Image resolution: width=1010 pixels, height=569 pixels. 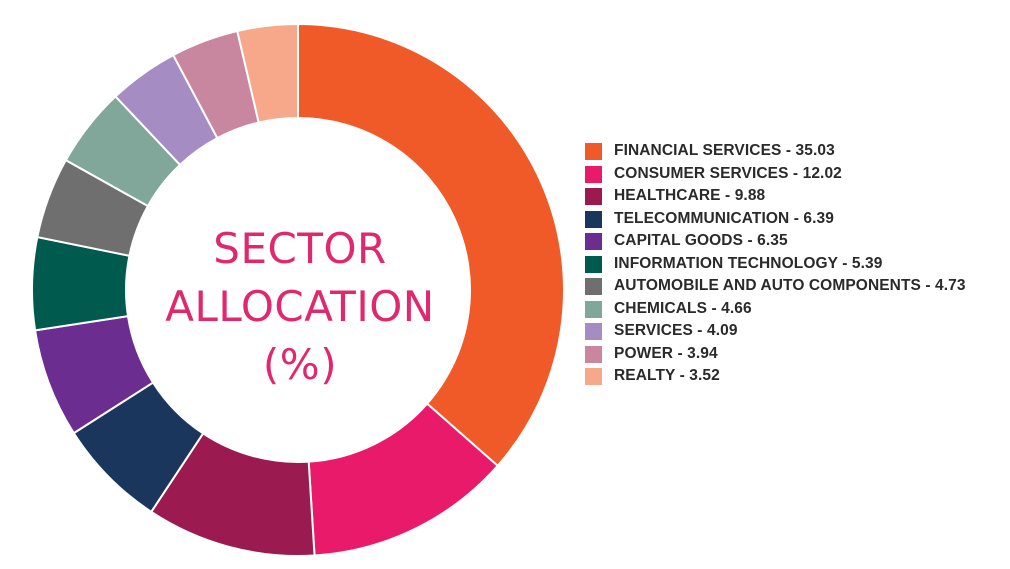 I want to click on legend-label: CAPITAL GOODS - 6.35, so click(x=701, y=240).